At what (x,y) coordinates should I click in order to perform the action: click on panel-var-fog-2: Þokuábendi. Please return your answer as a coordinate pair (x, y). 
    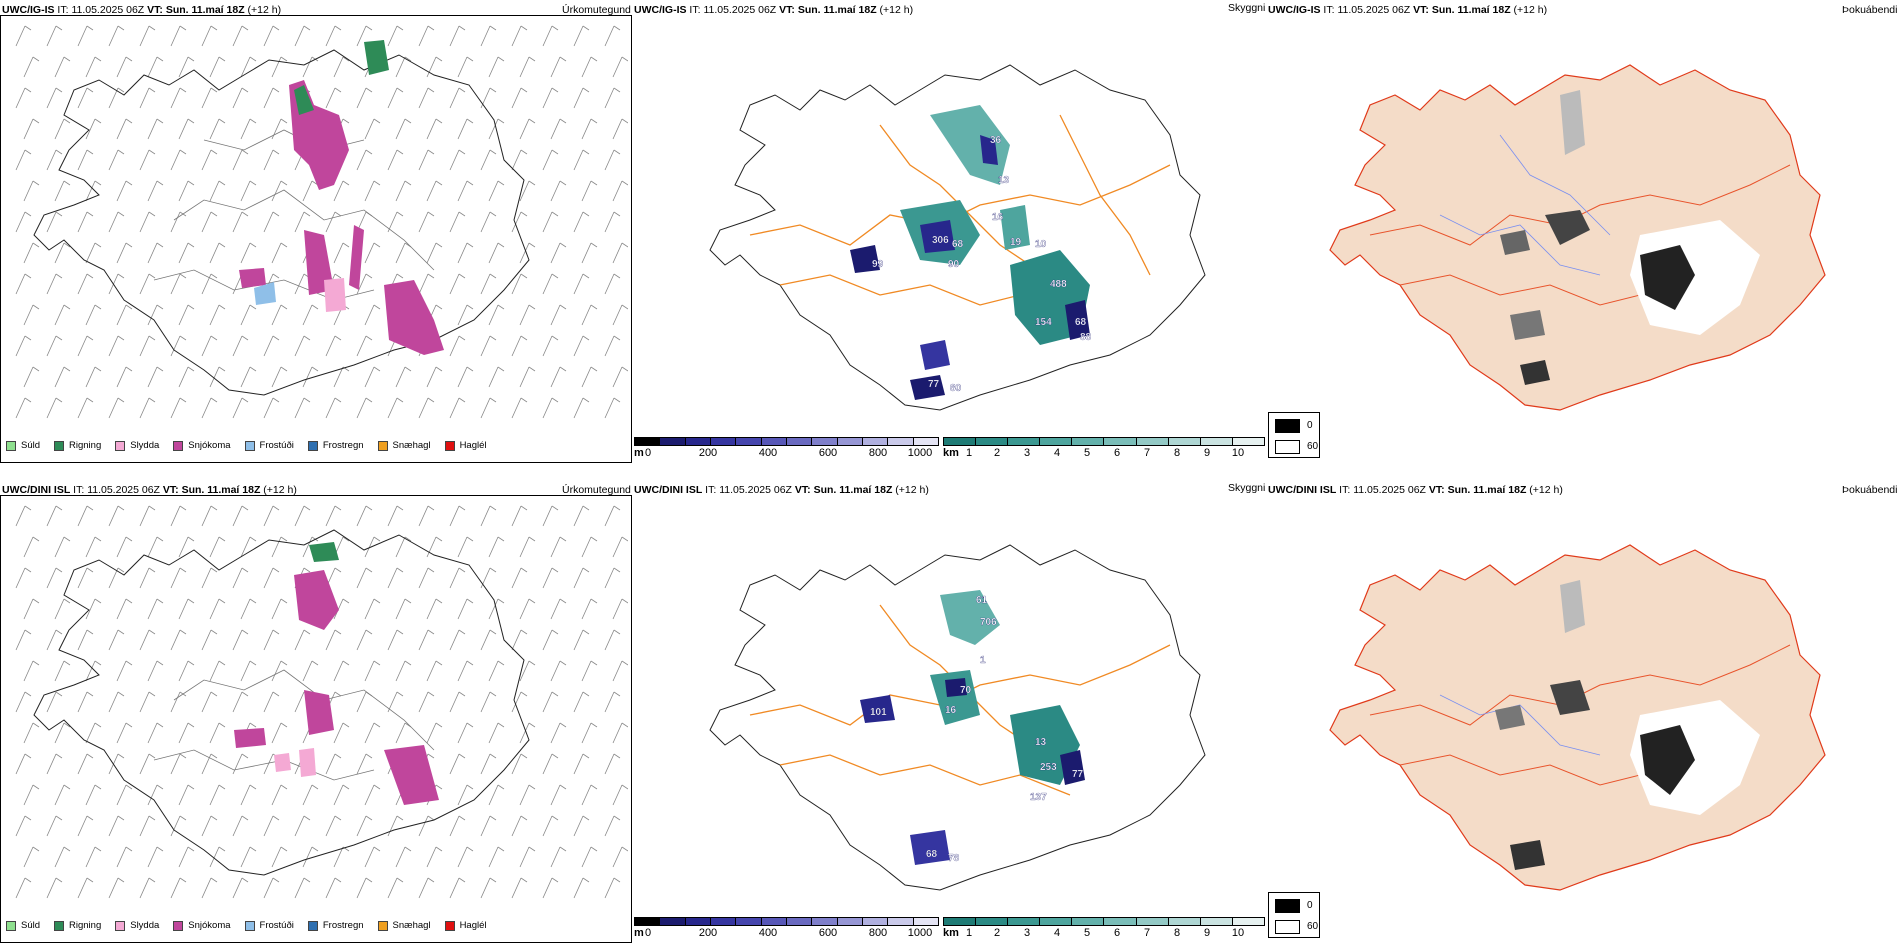
    Looking at the image, I should click on (1870, 490).